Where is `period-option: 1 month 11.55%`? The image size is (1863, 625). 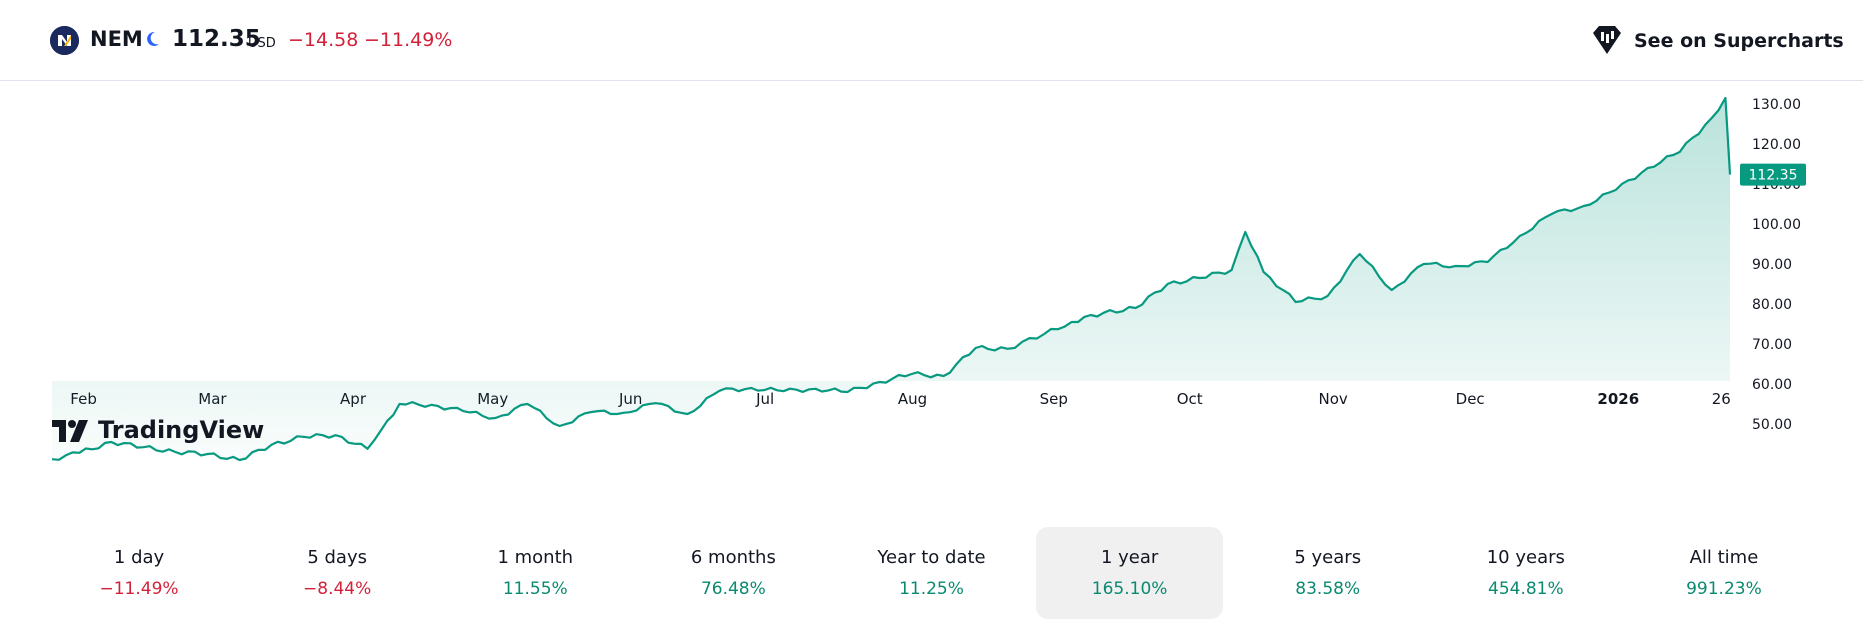
period-option: 1 month 11.55% is located at coordinates (535, 573).